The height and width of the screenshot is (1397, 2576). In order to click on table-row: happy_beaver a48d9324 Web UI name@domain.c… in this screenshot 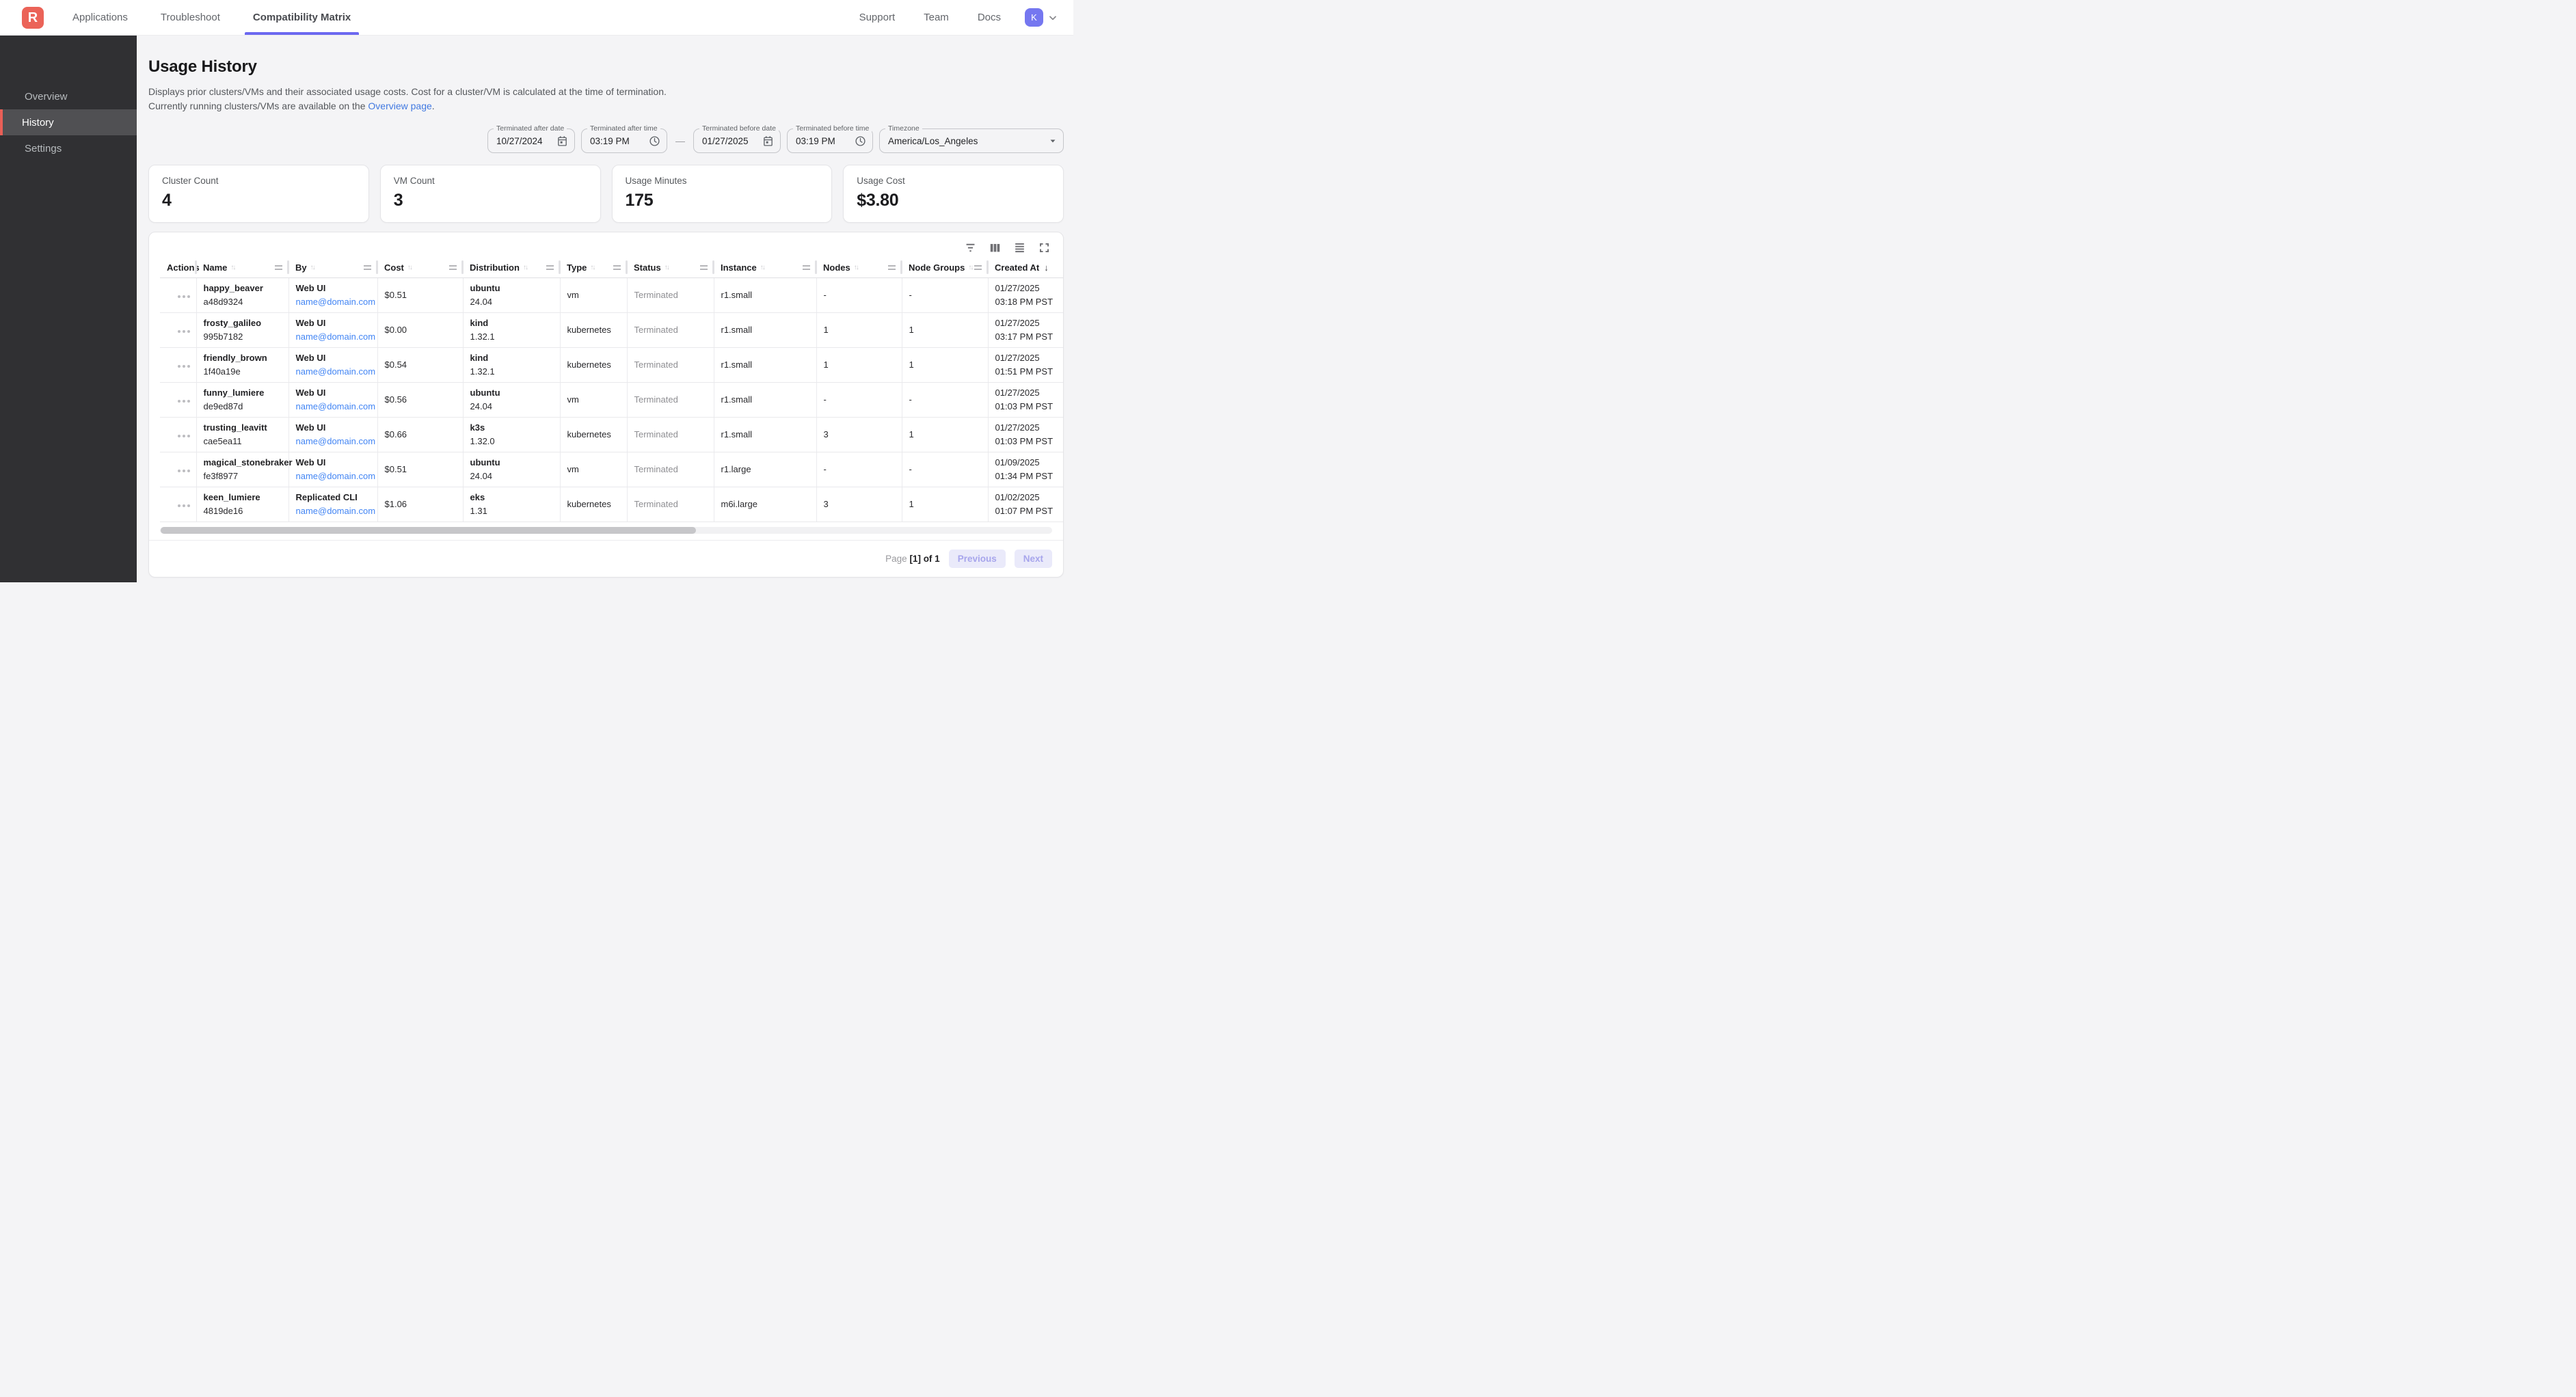, I will do `click(611, 295)`.